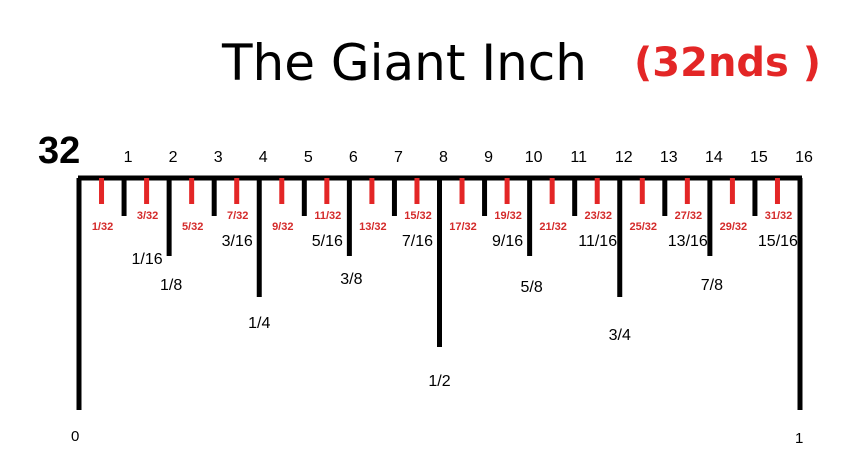 Image resolution: width=853 pixels, height=462 pixels. I want to click on label-32nd: 15/32, so click(418, 216).